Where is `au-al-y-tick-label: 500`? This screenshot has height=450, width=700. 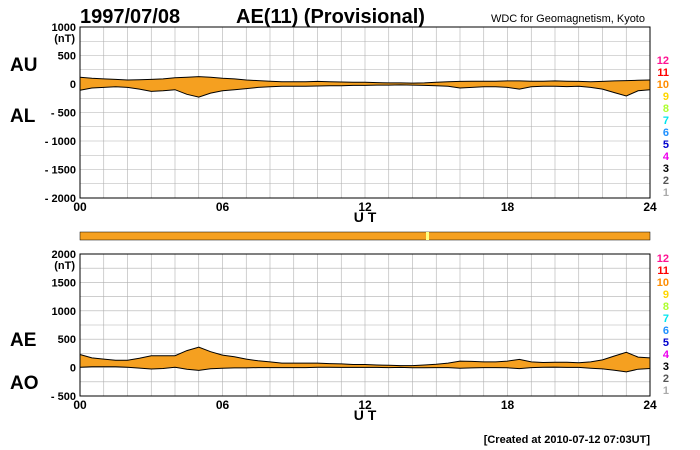 au-al-y-tick-label: 500 is located at coordinates (67, 57).